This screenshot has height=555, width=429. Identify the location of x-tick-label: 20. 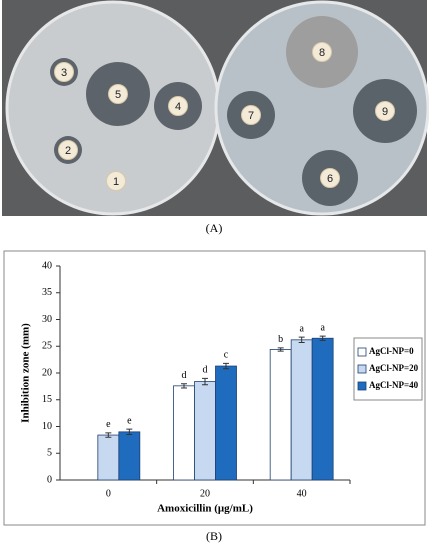
(205, 493).